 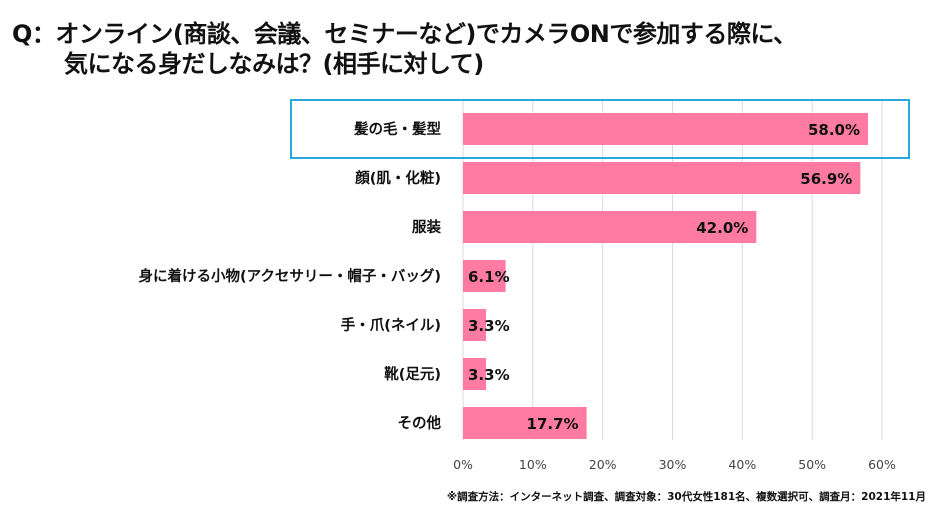 What do you see at coordinates (812, 464) in the screenshot?
I see `x-tick-label: 50%` at bounding box center [812, 464].